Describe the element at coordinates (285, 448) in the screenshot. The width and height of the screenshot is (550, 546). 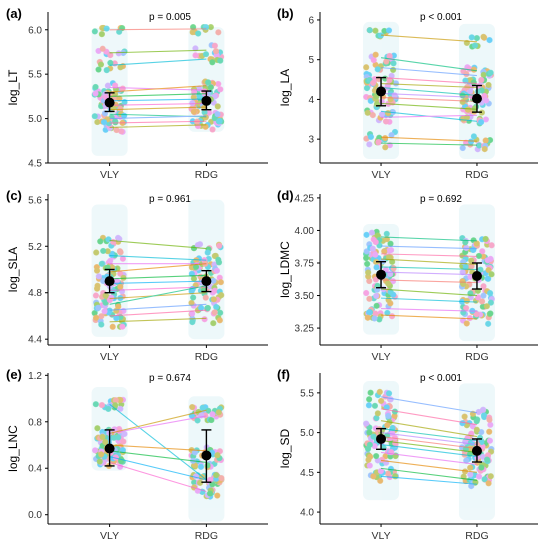
I see `y-axis-label: log_SD` at that location.